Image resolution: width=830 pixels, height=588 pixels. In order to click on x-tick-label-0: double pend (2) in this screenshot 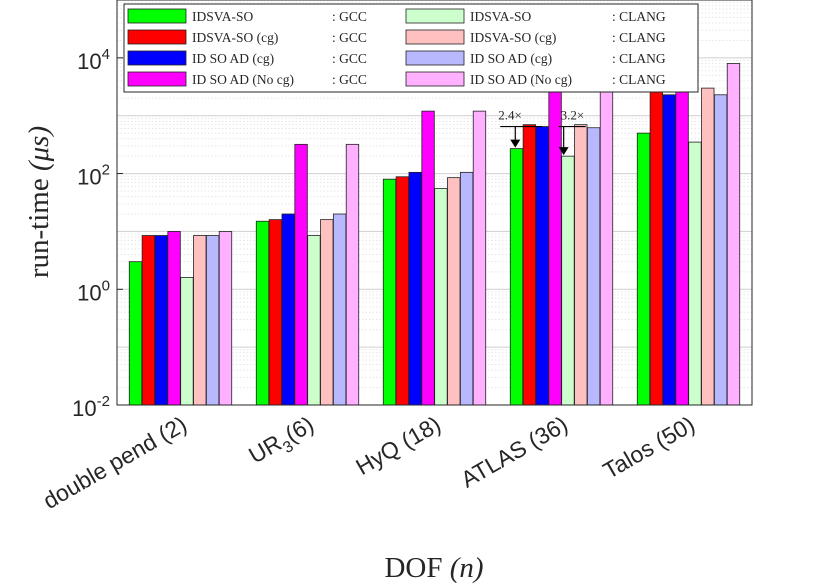, I will do `click(114, 462)`.